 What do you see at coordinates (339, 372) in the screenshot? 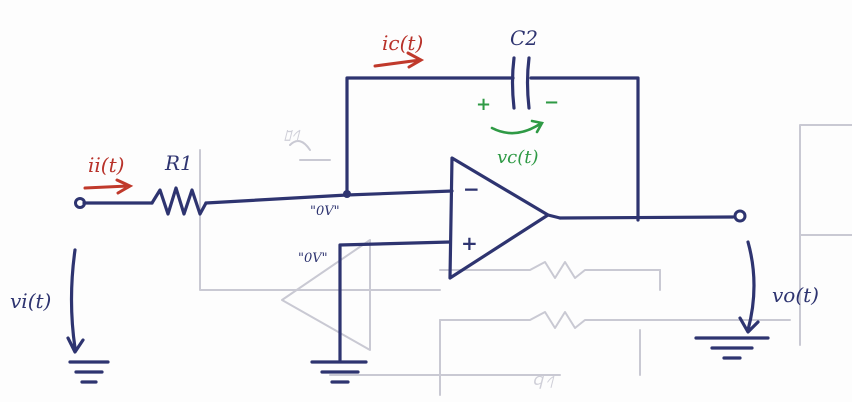
I see `ground-symbol-left` at bounding box center [339, 372].